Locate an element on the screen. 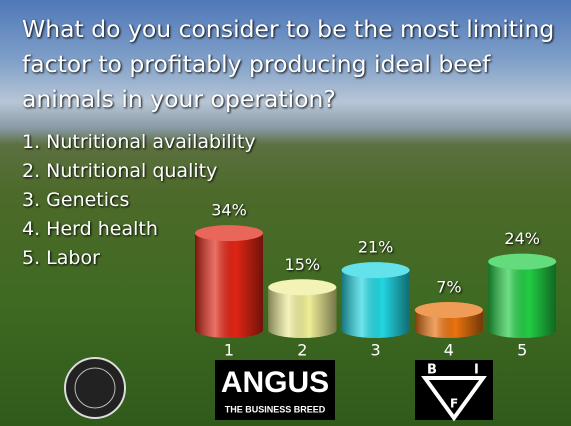 The image size is (571, 426). option: 5. Labor is located at coordinates (61, 258).